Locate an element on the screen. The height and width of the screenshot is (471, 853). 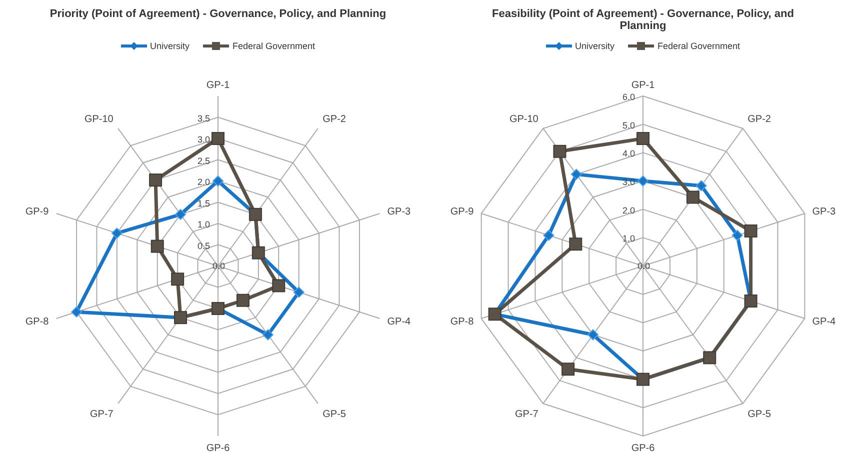
chart-title: Feasibility (Point of Agreement) - Governance, Policy, and Planning is located at coordinates (643, 21).